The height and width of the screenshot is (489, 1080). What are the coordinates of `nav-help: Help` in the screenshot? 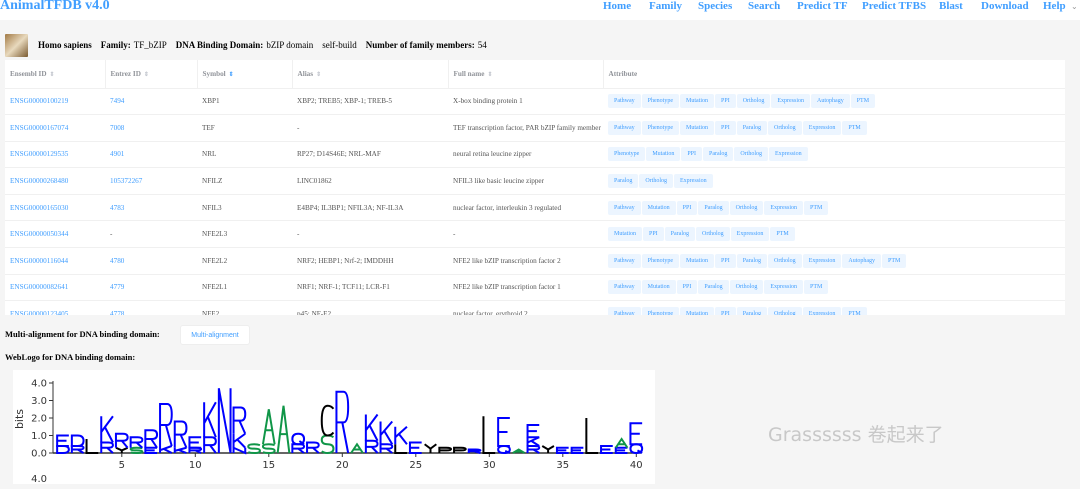 It's located at (1054, 6).